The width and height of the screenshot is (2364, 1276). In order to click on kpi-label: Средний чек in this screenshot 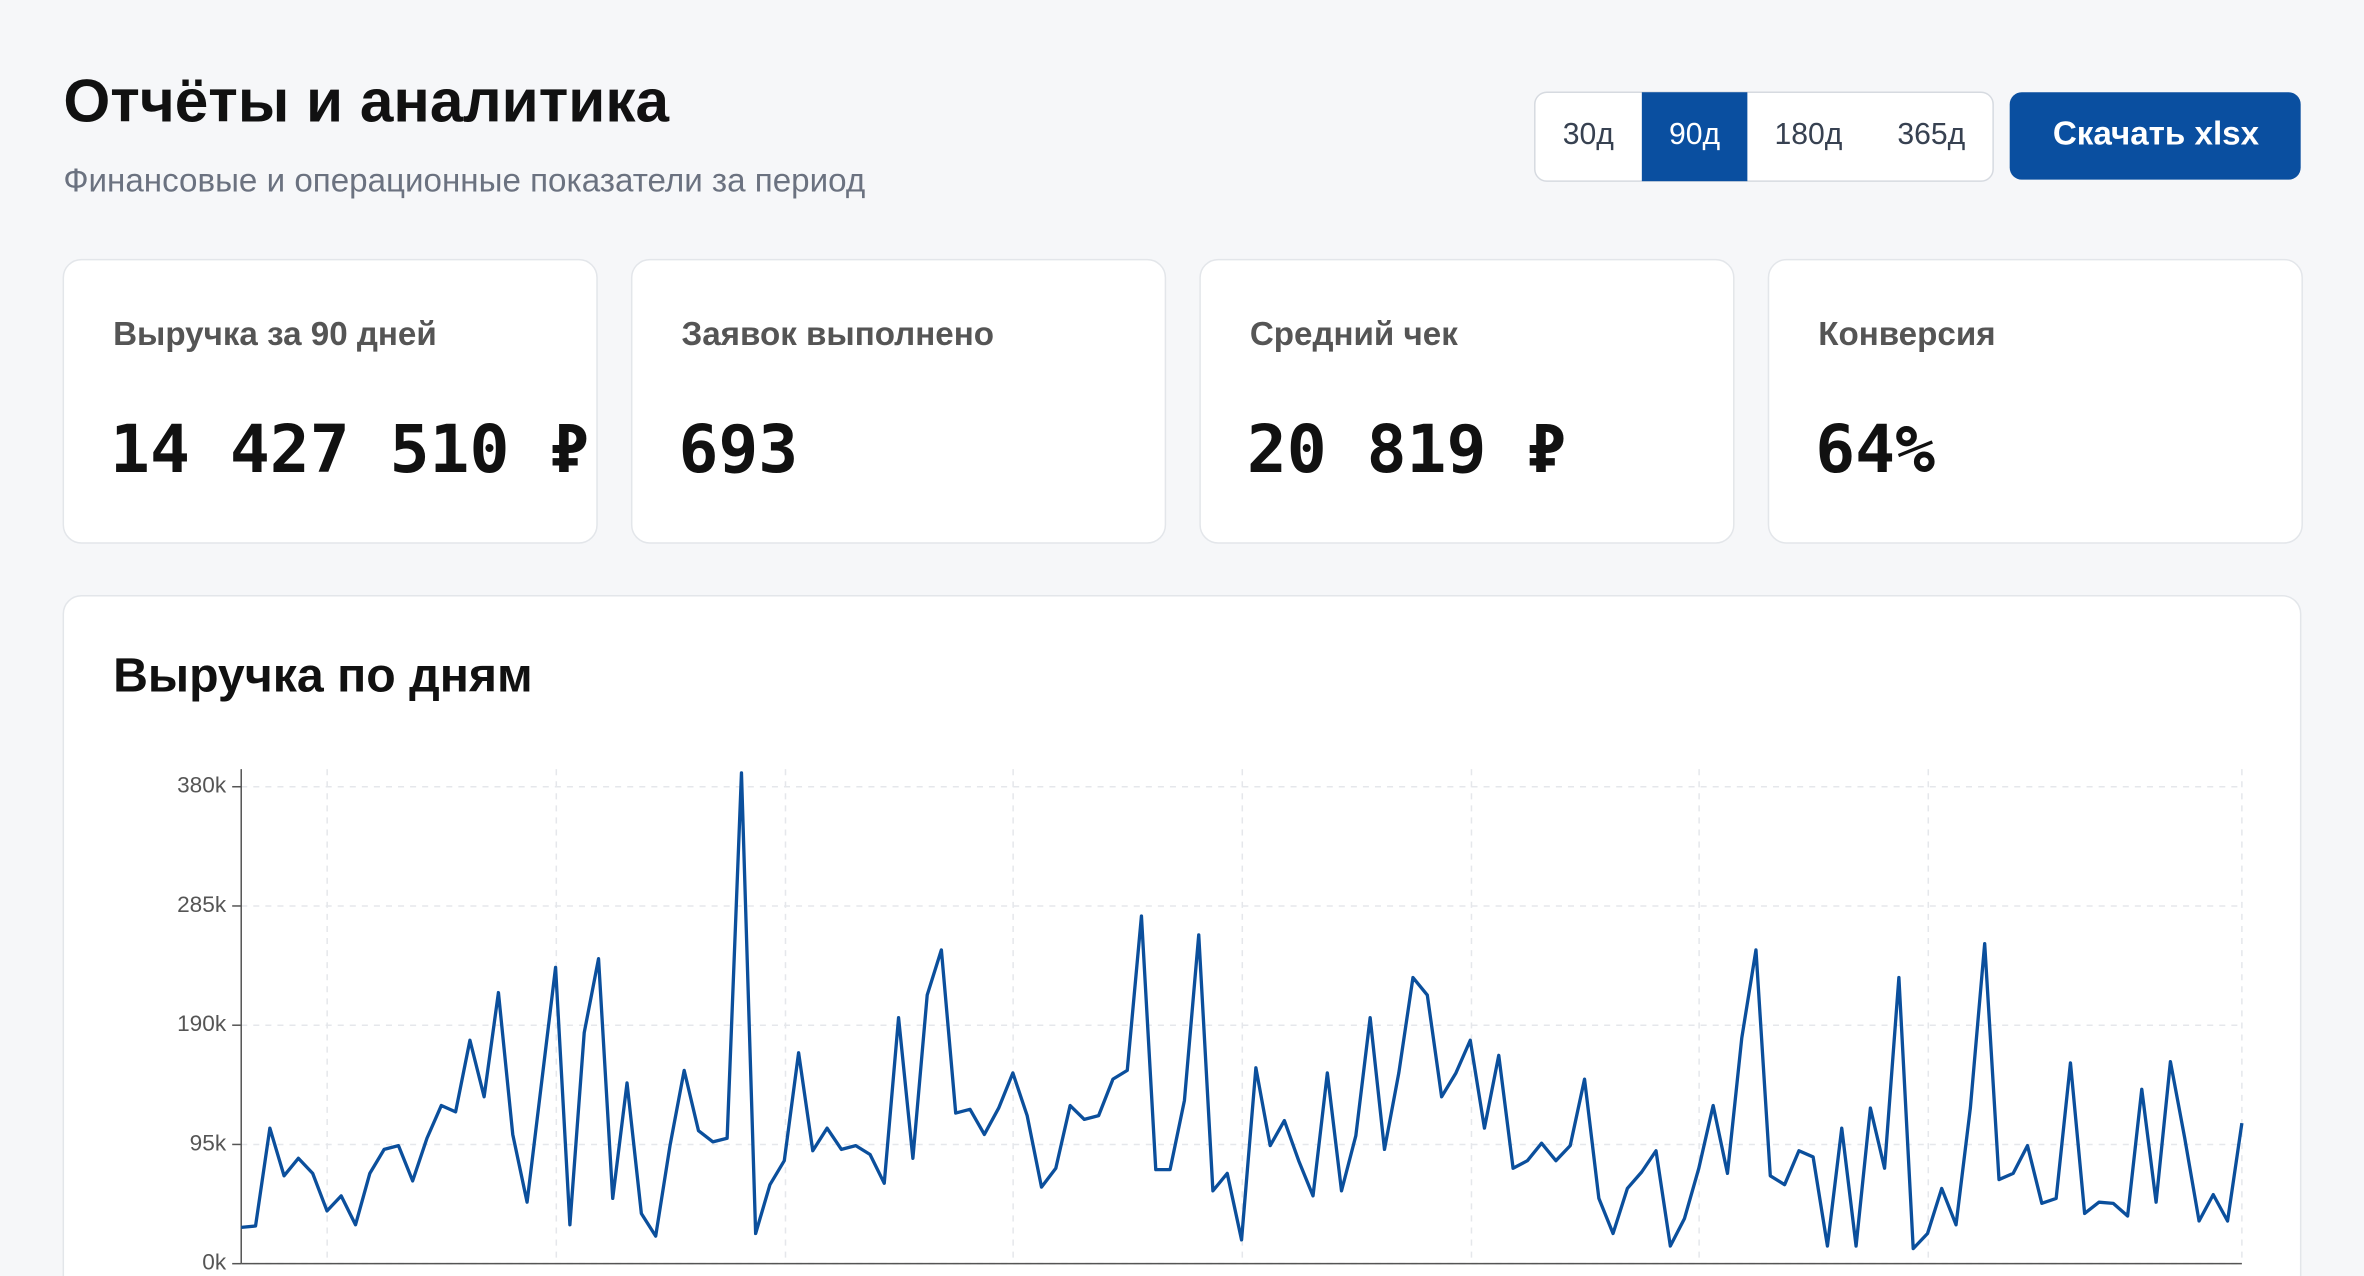, I will do `click(1354, 334)`.